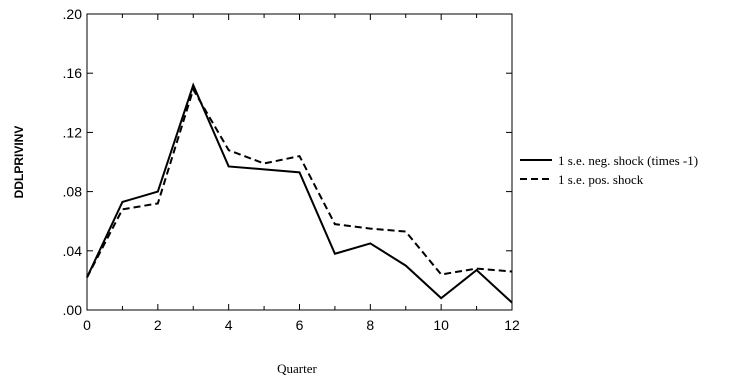  Describe the element at coordinates (370, 325) in the screenshot. I see `x-tick-label: 8` at that location.